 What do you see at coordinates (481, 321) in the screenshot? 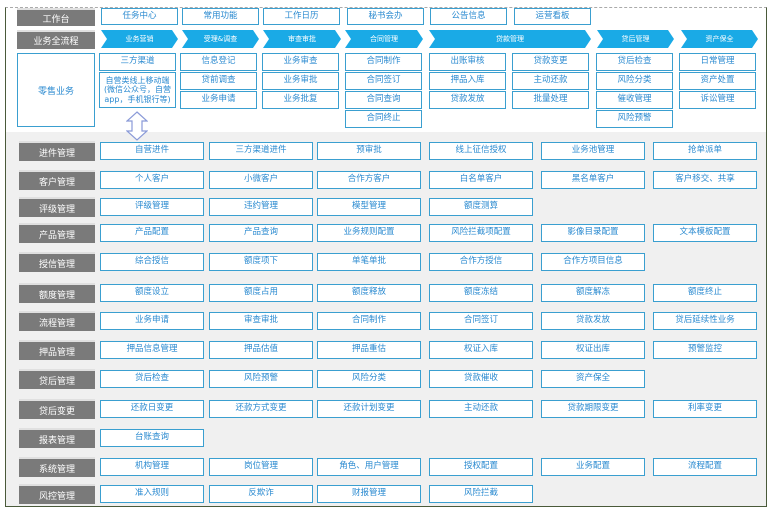
I see `module-item: 合同签订` at bounding box center [481, 321].